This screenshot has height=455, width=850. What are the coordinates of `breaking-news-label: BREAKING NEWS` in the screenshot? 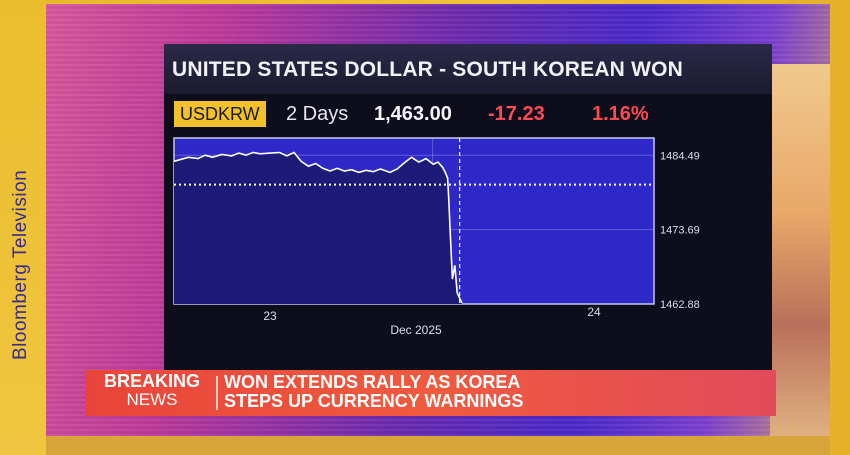 It's located at (152, 390).